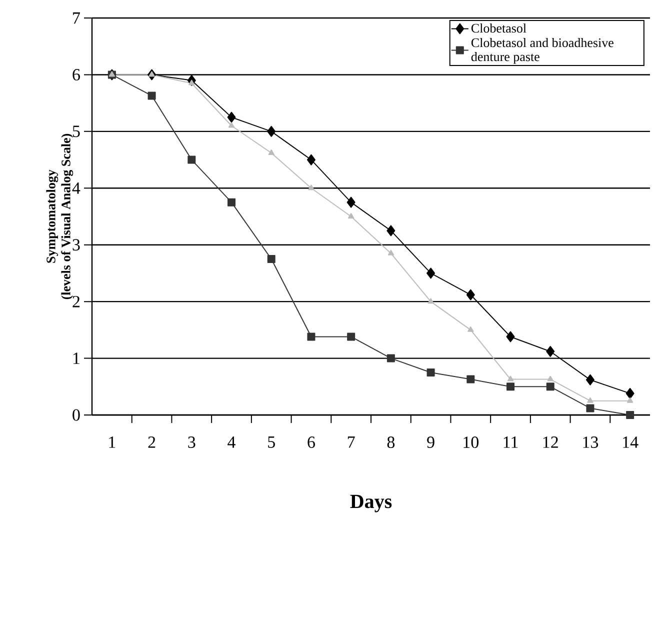  Describe the element at coordinates (76, 132) in the screenshot. I see `y-tick-label: 5` at that location.